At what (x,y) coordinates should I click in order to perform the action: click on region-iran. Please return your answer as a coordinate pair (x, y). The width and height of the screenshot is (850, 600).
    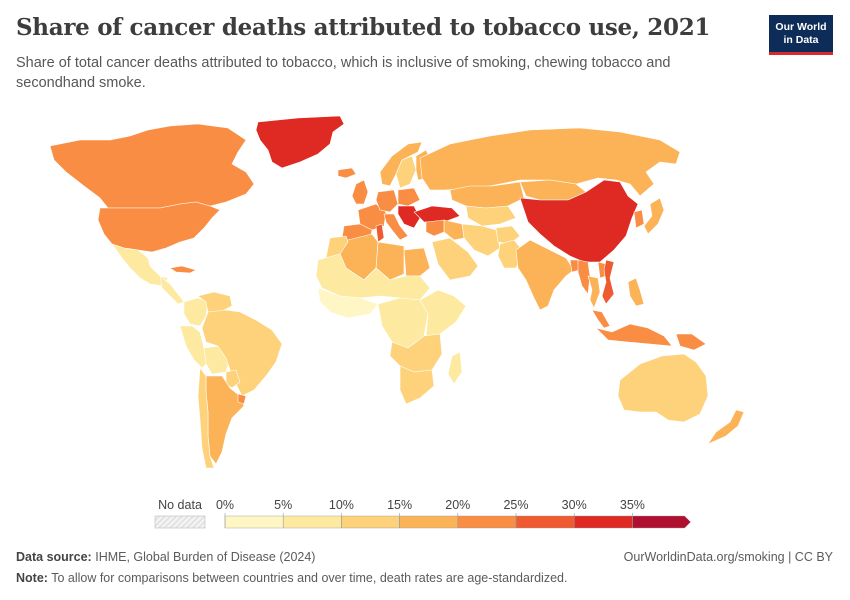
    Looking at the image, I should click on (481, 240).